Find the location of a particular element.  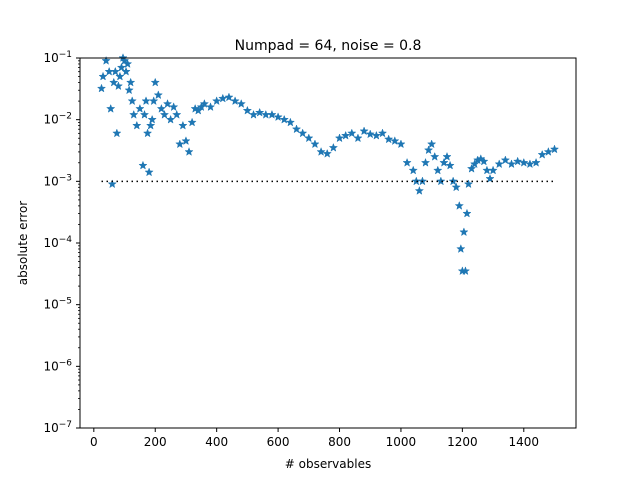

x-tick-label: 0 is located at coordinates (94, 442).